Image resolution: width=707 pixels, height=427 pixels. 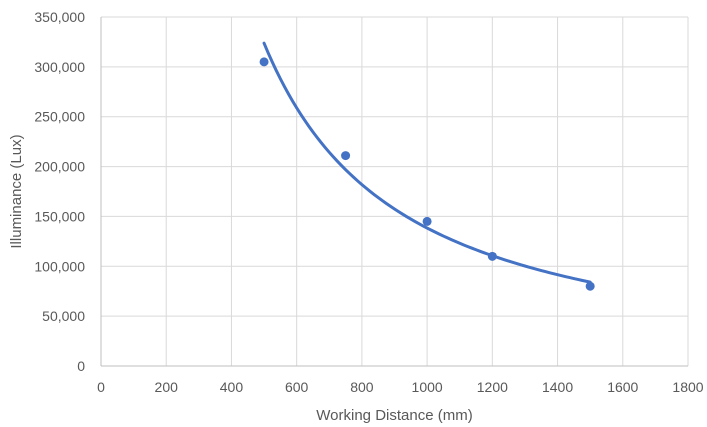 What do you see at coordinates (59, 17) in the screenshot?
I see `y-tick-label: 350,000` at bounding box center [59, 17].